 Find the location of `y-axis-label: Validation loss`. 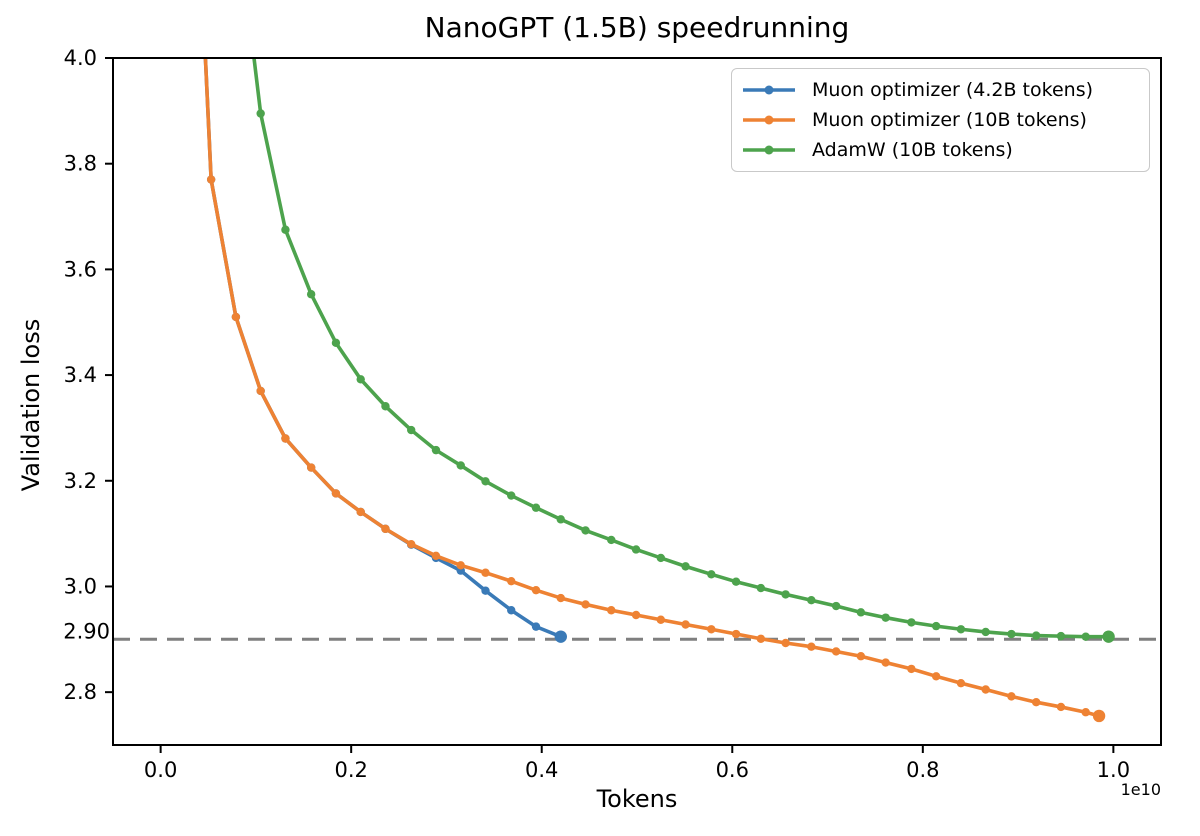

y-axis-label: Validation loss is located at coordinates (31, 405).